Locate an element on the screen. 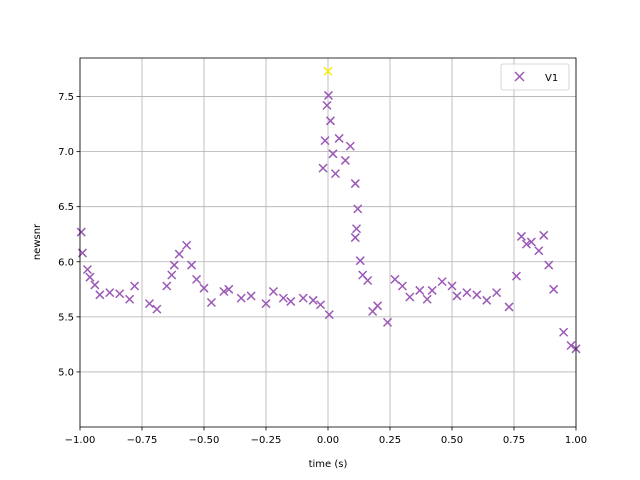  legend-box is located at coordinates (535, 77).